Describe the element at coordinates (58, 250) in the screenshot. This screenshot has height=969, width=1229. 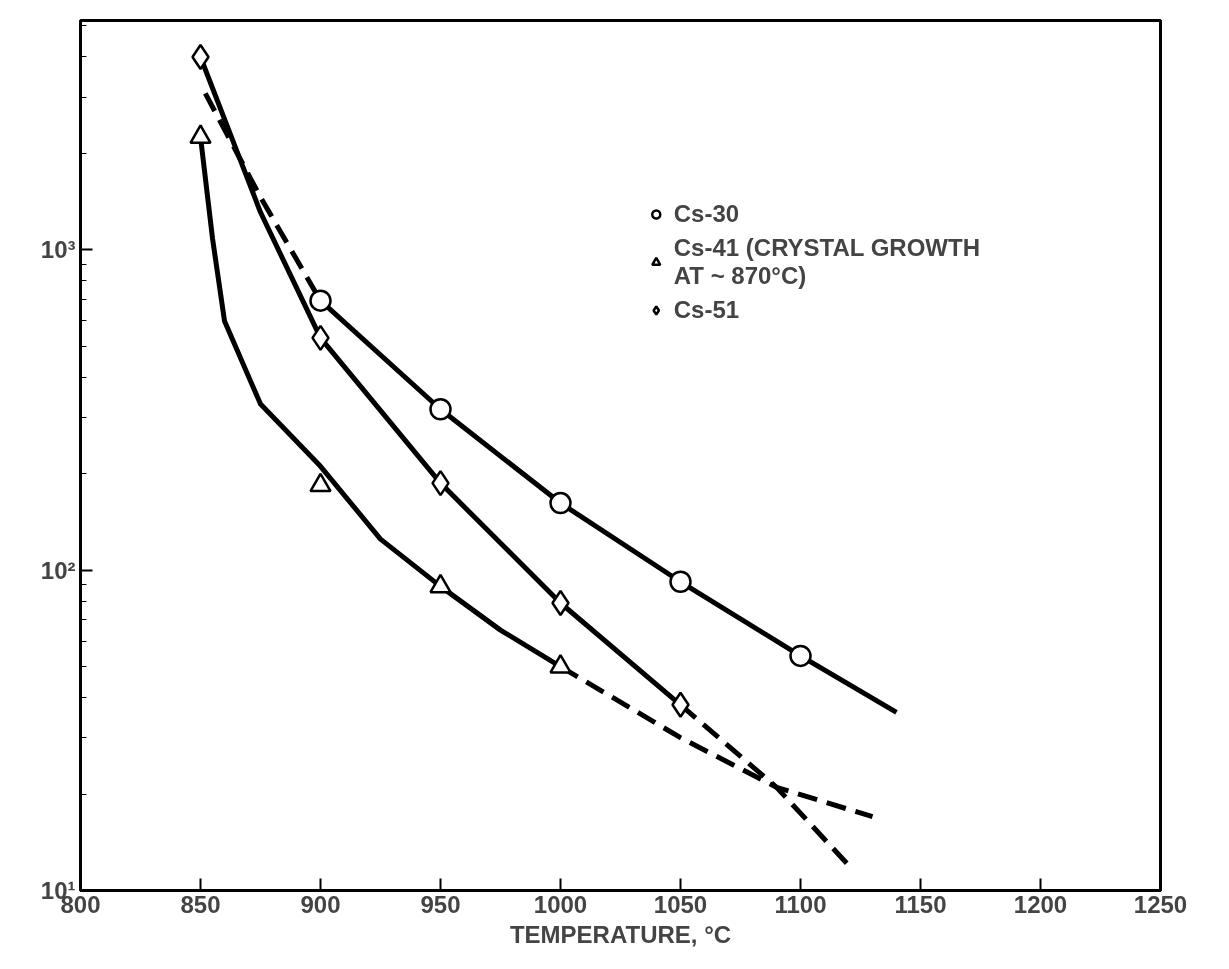
I see `y-tick-label: 10³` at that location.